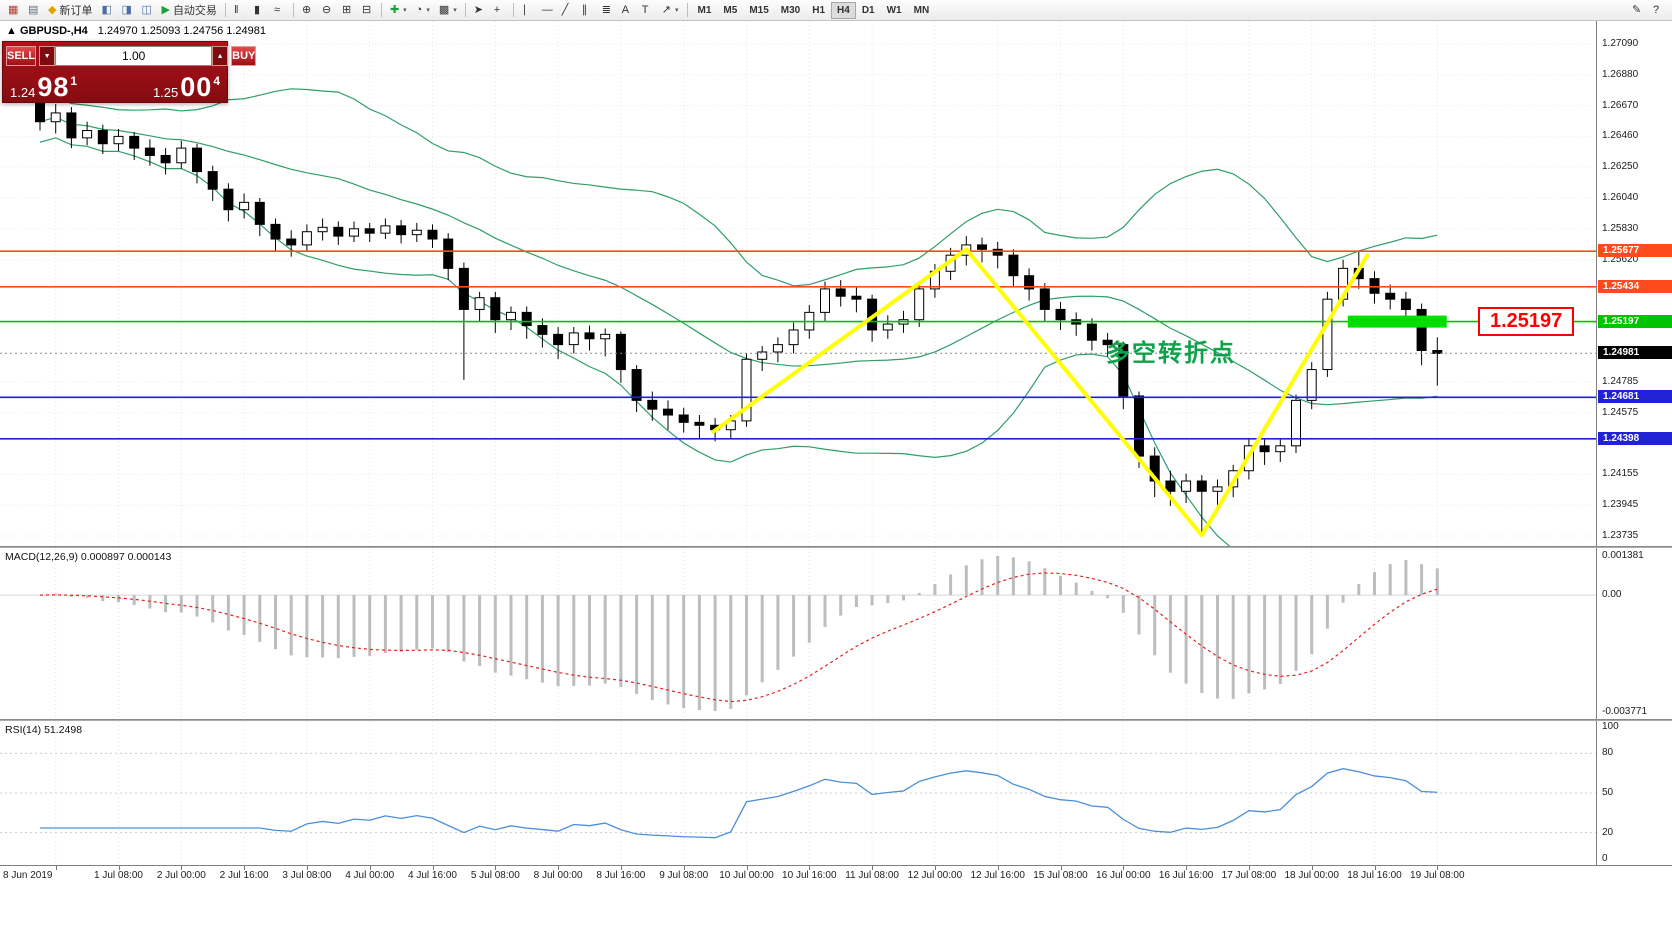 The width and height of the screenshot is (1672, 944). Describe the element at coordinates (1374, 875) in the screenshot. I see `time-label: 18 Jul 16:00` at that location.